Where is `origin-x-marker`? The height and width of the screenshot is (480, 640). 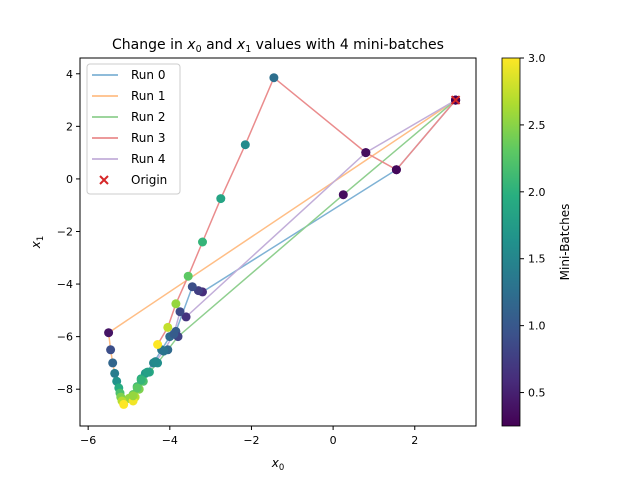 origin-x-marker is located at coordinates (455, 100).